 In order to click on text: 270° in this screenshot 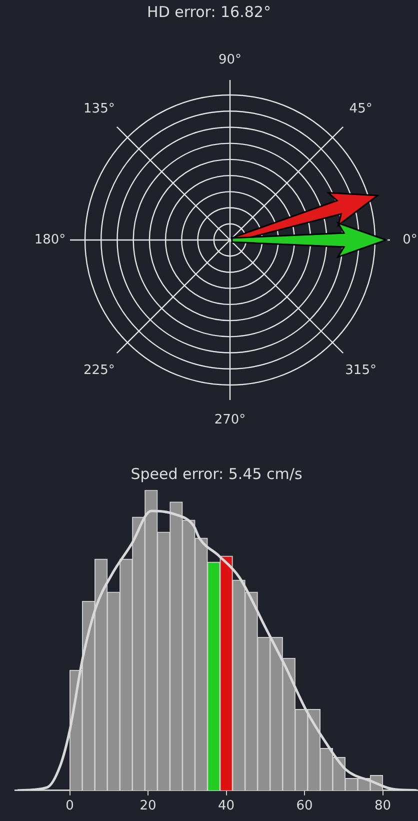, I will do `click(230, 420)`.